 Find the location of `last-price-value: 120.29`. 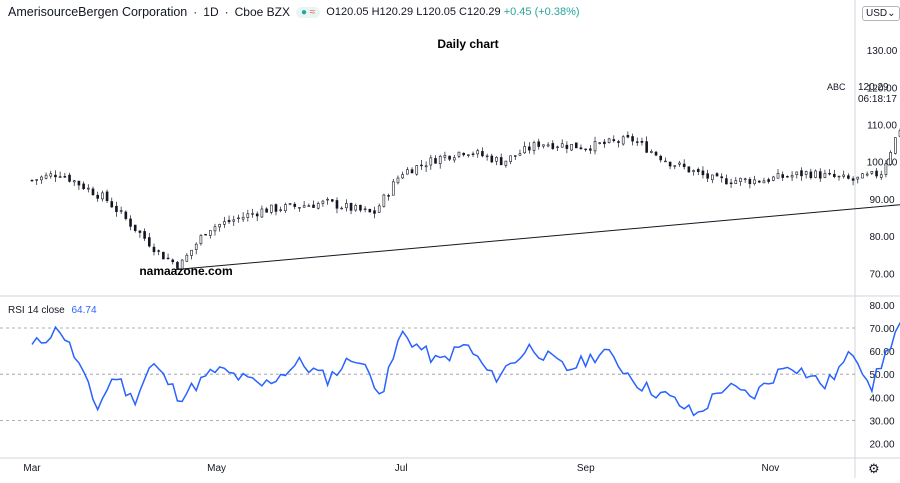

last-price-value: 120.29 is located at coordinates (873, 87).